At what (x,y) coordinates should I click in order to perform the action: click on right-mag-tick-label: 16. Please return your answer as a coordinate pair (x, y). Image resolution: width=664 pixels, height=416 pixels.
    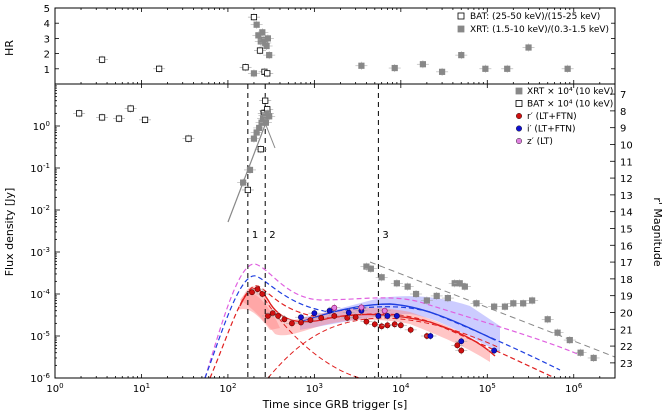
    Looking at the image, I should click on (626, 246).